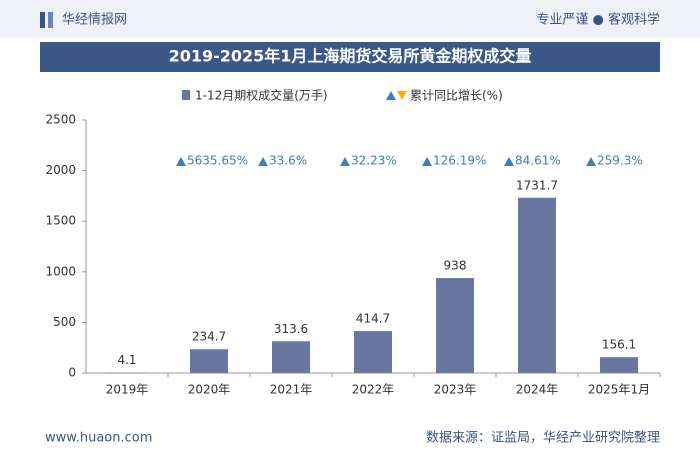 The width and height of the screenshot is (700, 463). Describe the element at coordinates (374, 161) in the screenshot. I see `growth-label: 32.23%` at that location.